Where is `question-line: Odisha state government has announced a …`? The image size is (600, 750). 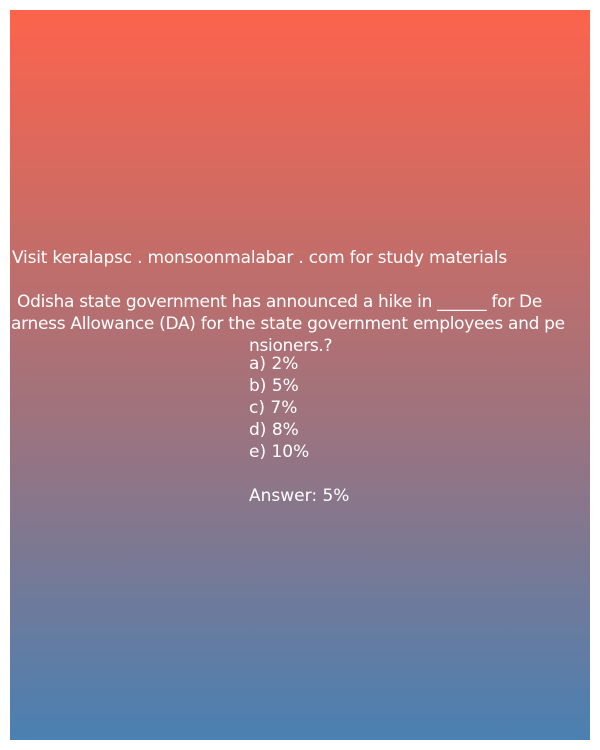
question-line: Odisha state government has announced a … is located at coordinates (279, 302).